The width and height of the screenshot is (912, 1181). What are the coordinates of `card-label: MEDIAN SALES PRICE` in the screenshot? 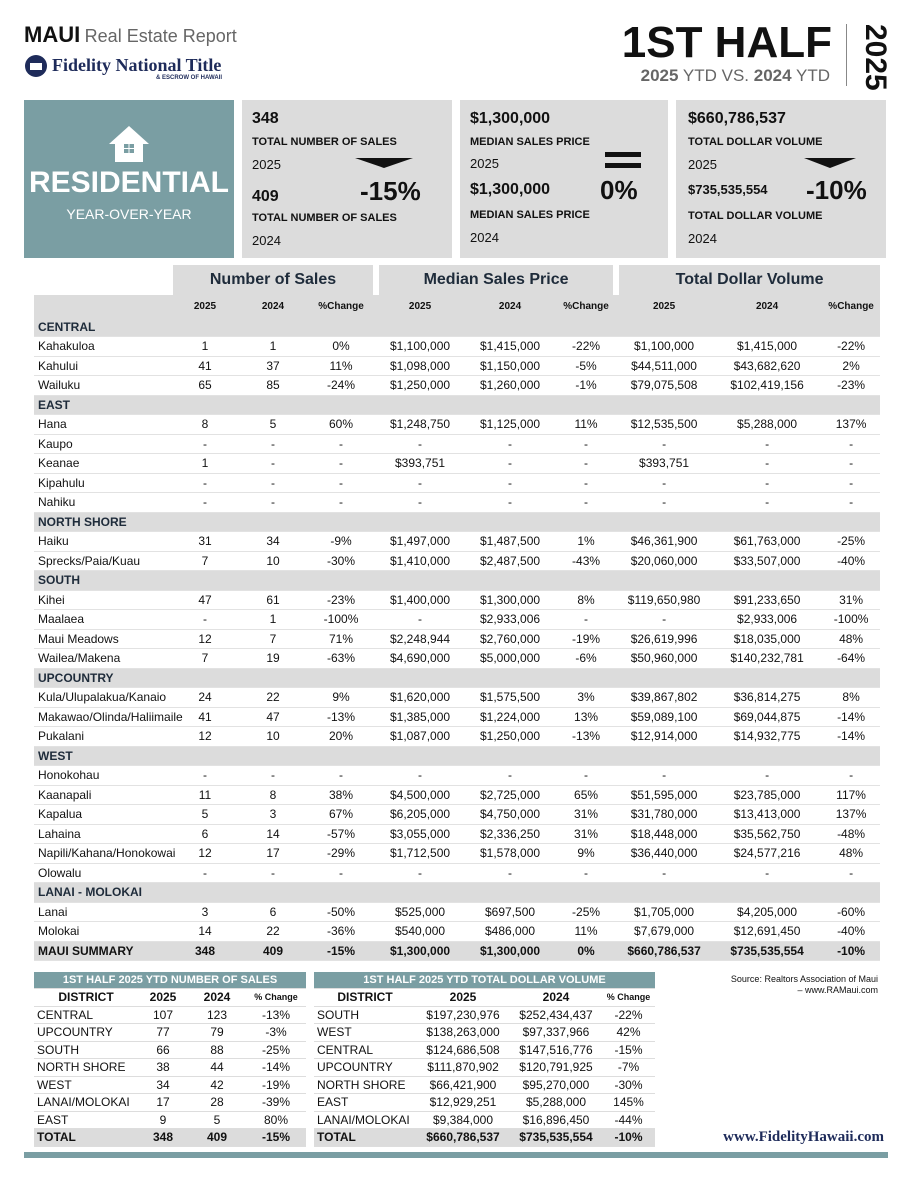 It's located at (530, 142).